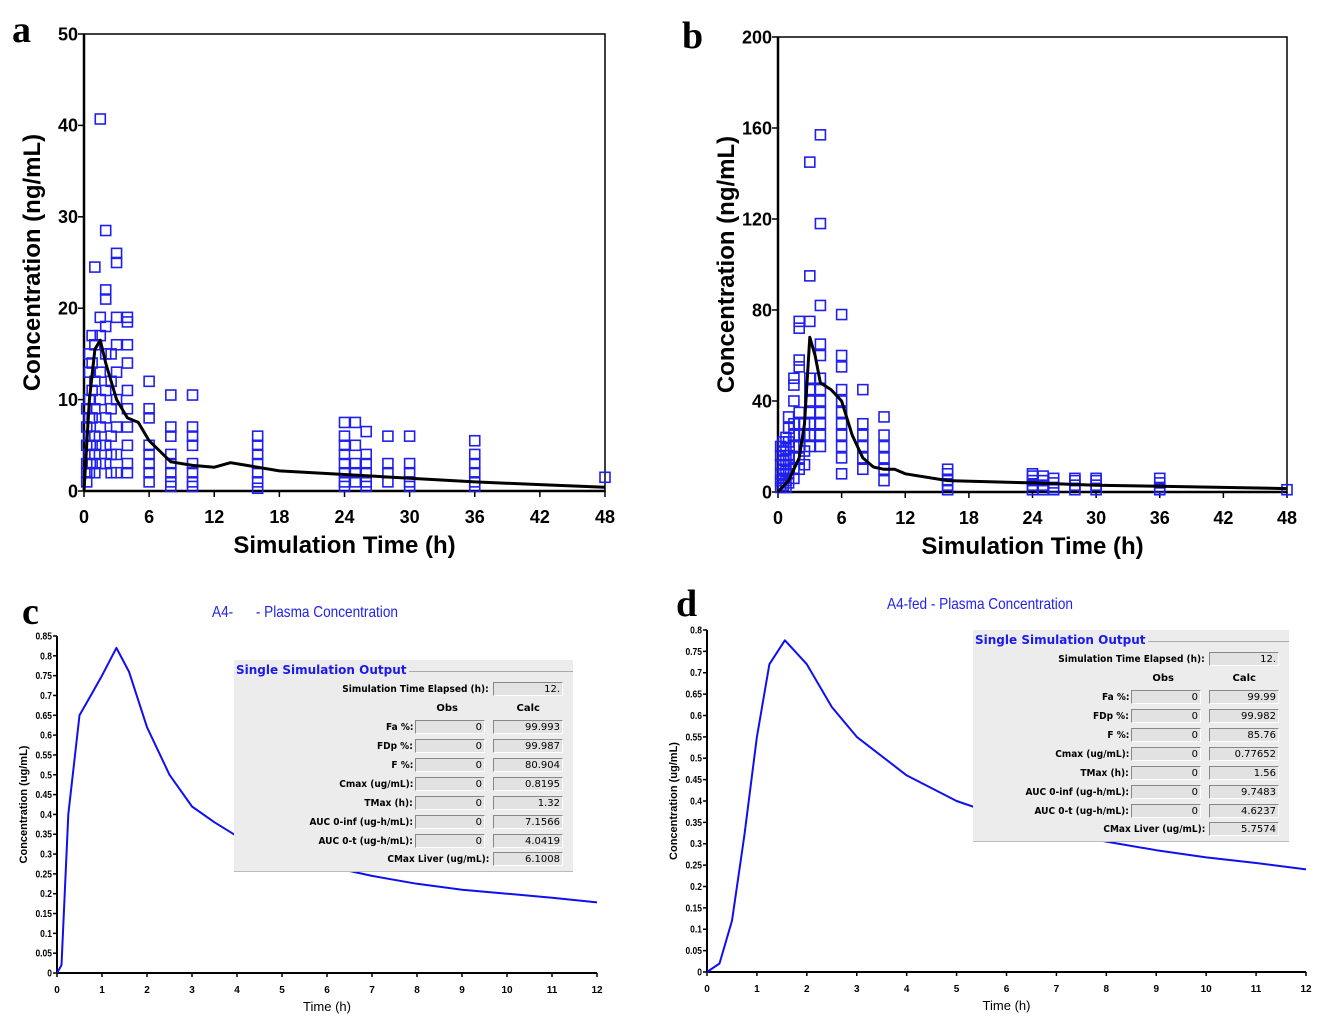  What do you see at coordinates (1032, 518) in the screenshot?
I see `x-tick-label: 24` at bounding box center [1032, 518].